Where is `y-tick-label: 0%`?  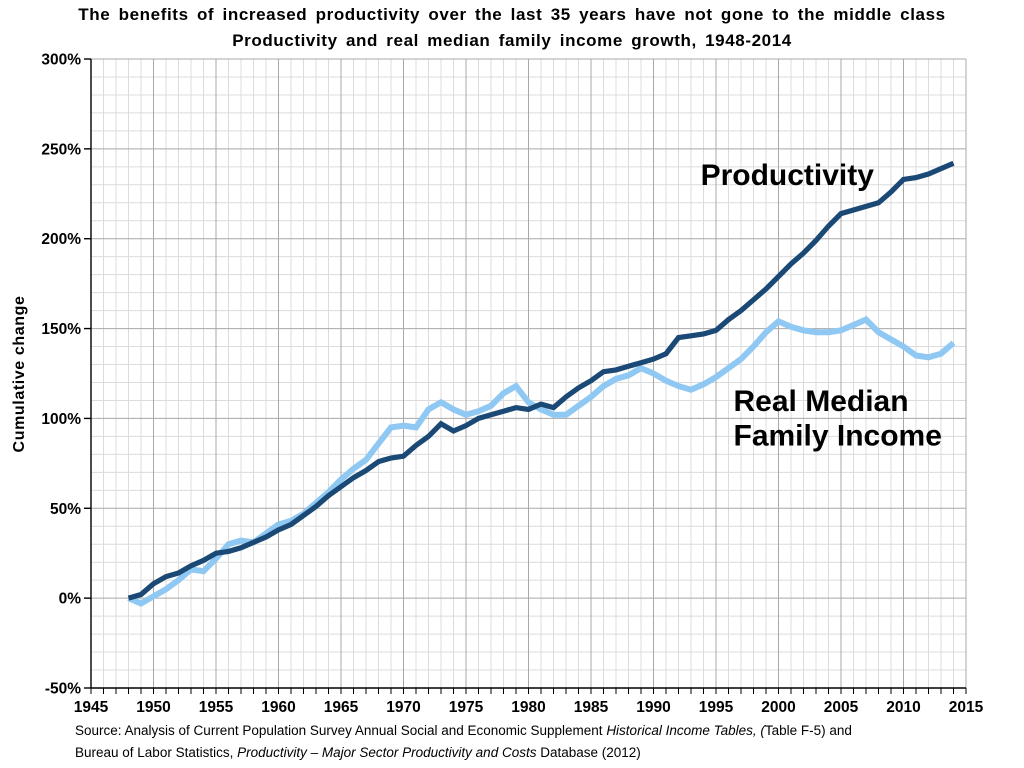
y-tick-label: 0% is located at coordinates (70, 599).